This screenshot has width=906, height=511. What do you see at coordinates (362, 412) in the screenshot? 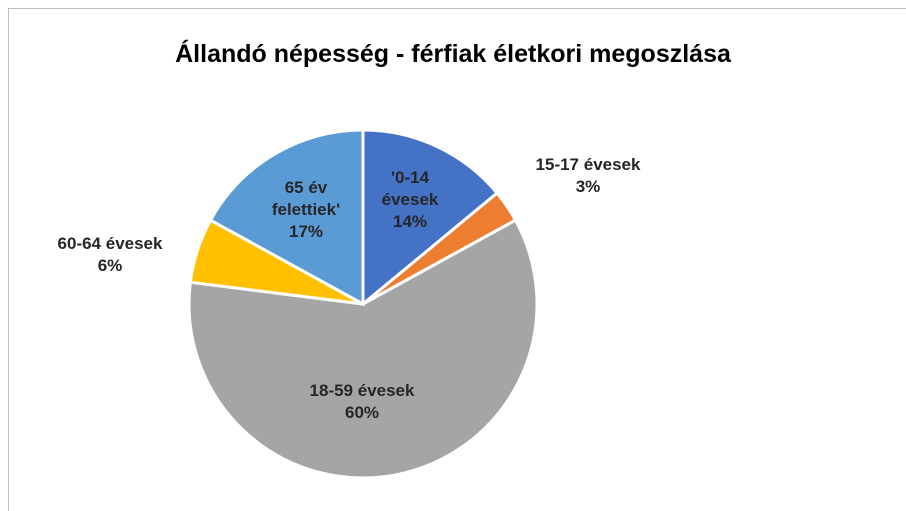
I see `slice-value: 60%` at bounding box center [362, 412].